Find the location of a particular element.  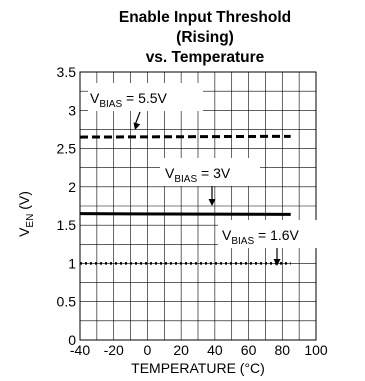

x-axis: -40 -20 0 20 40 60 80 100 is located at coordinates (199, 350).